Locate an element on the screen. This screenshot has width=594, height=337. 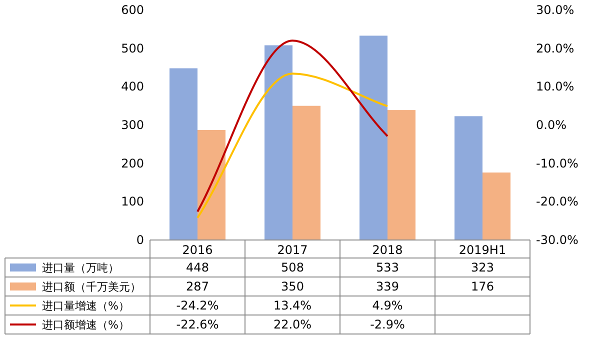
x-tick-label: 2017 is located at coordinates (292, 250).